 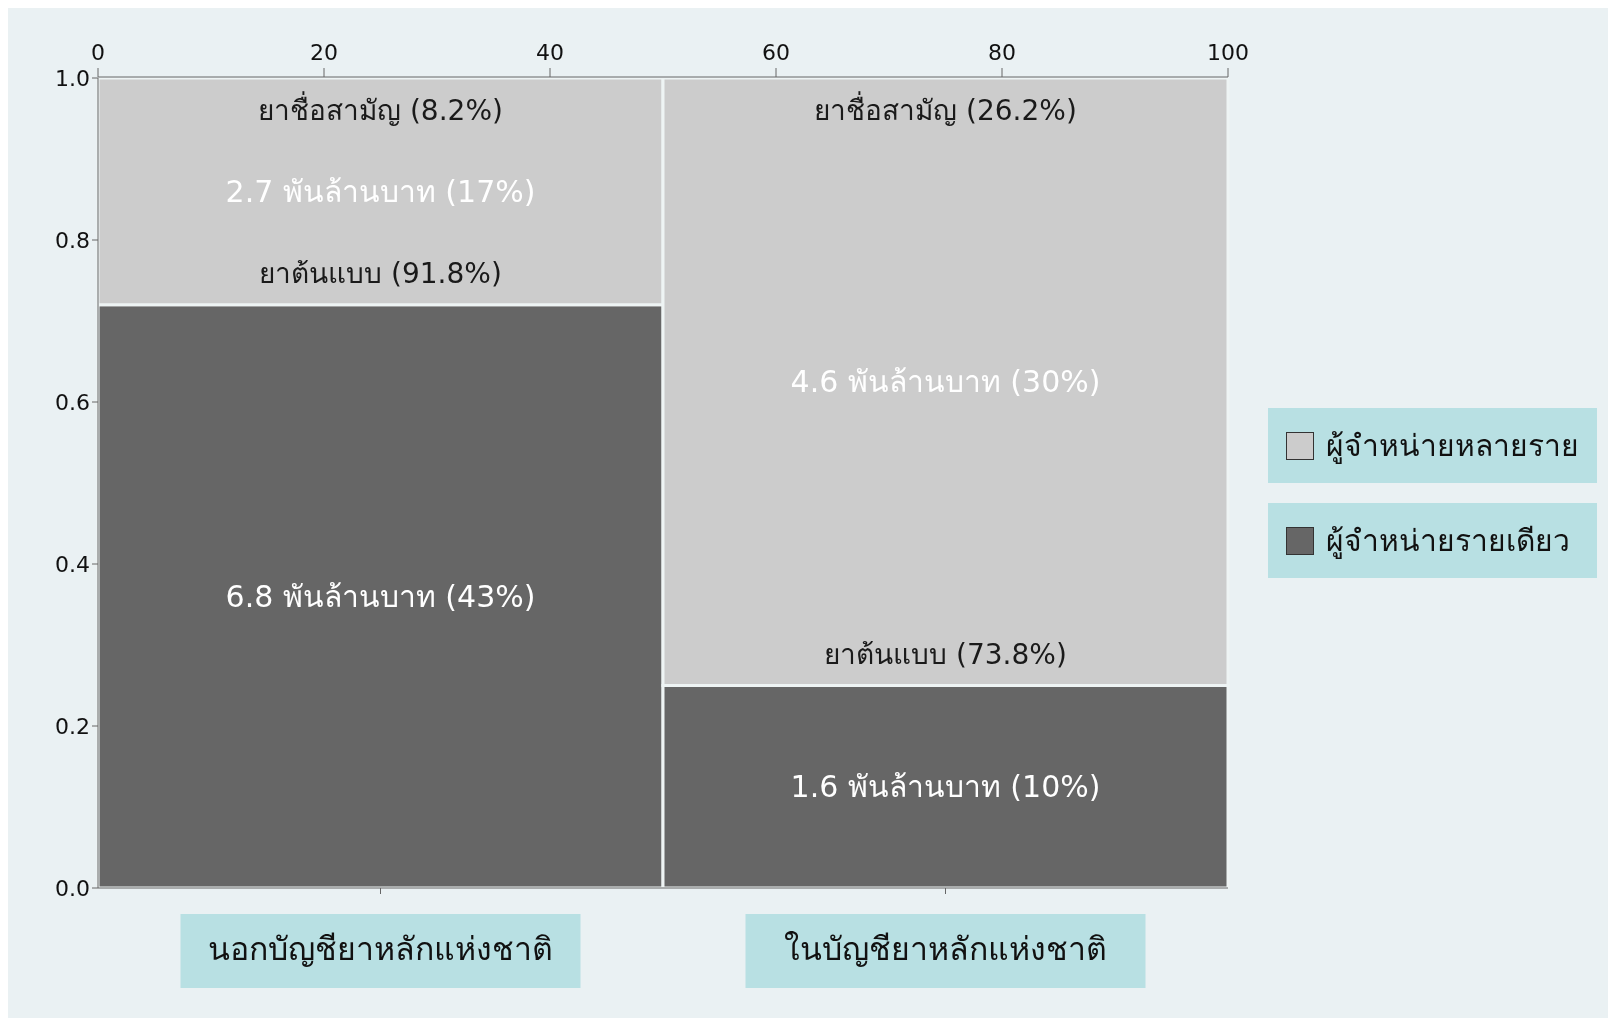 What do you see at coordinates (1002, 52) in the screenshot?
I see `x2-tick-label: 80` at bounding box center [1002, 52].